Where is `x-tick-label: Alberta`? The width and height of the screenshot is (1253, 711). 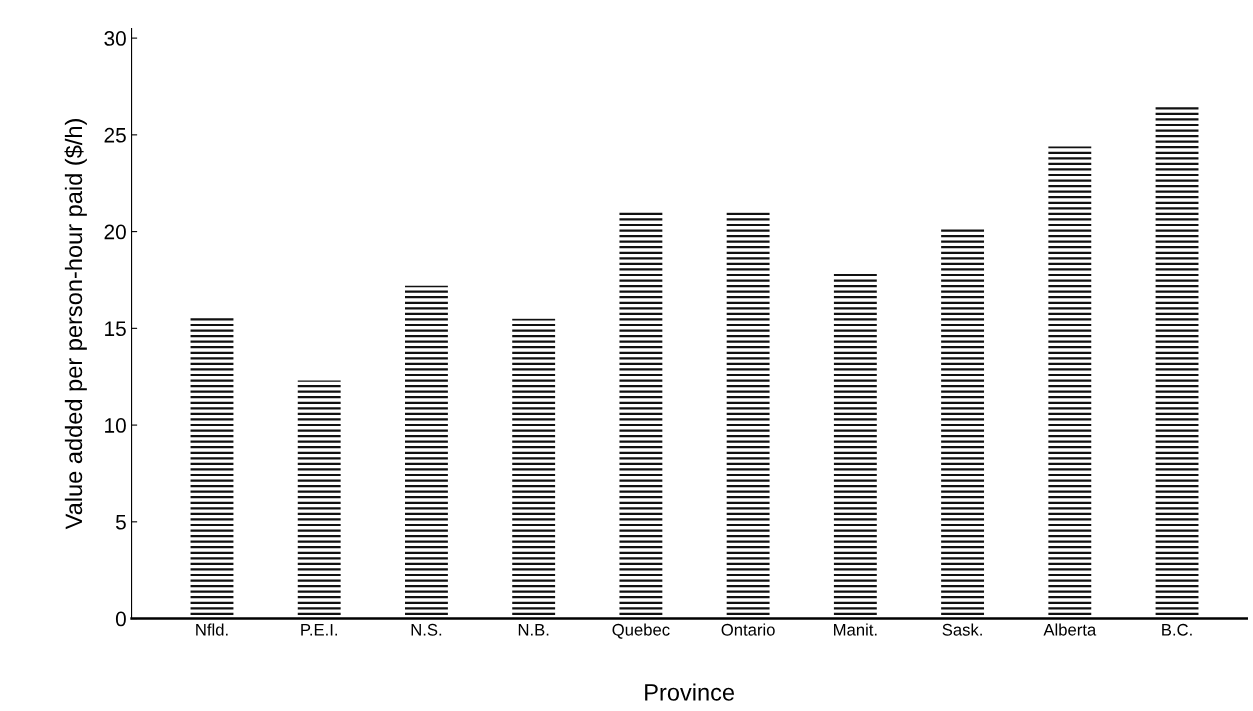
x-tick-label: Alberta is located at coordinates (1070, 629).